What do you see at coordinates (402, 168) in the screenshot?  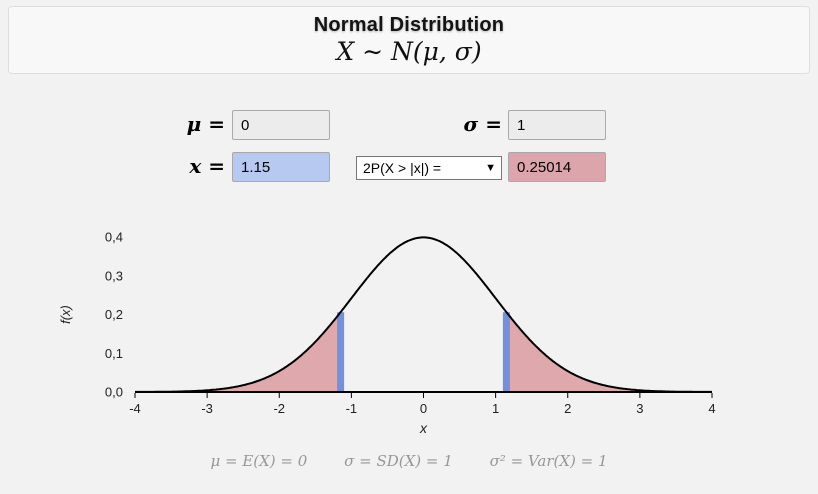 I see `probability-type-value: 2P(X > |x|) =` at bounding box center [402, 168].